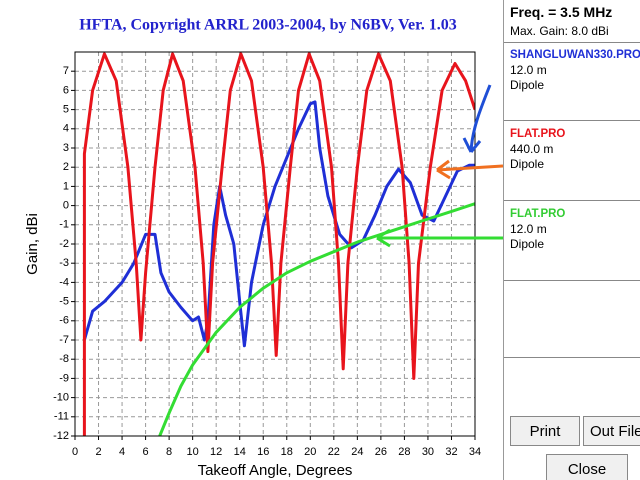  Describe the element at coordinates (475, 452) in the screenshot. I see `x-tick-label: 34` at that location.